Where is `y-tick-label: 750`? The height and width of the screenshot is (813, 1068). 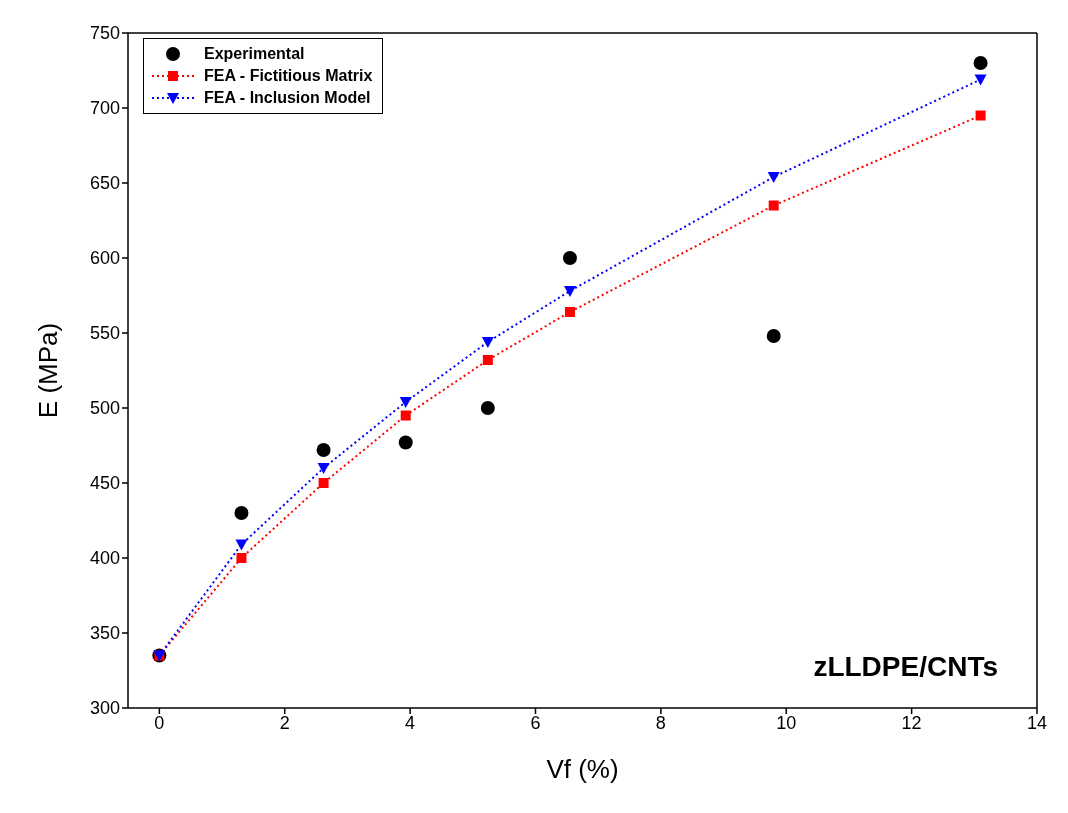
y-tick-label: 750 is located at coordinates (104, 33).